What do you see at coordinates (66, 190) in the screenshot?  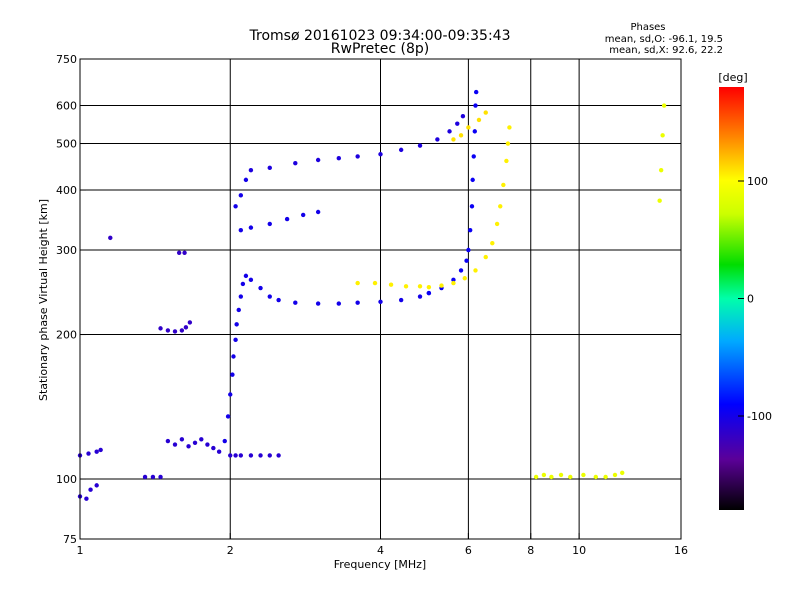 I see `y-tick-label: 400` at bounding box center [66, 190].